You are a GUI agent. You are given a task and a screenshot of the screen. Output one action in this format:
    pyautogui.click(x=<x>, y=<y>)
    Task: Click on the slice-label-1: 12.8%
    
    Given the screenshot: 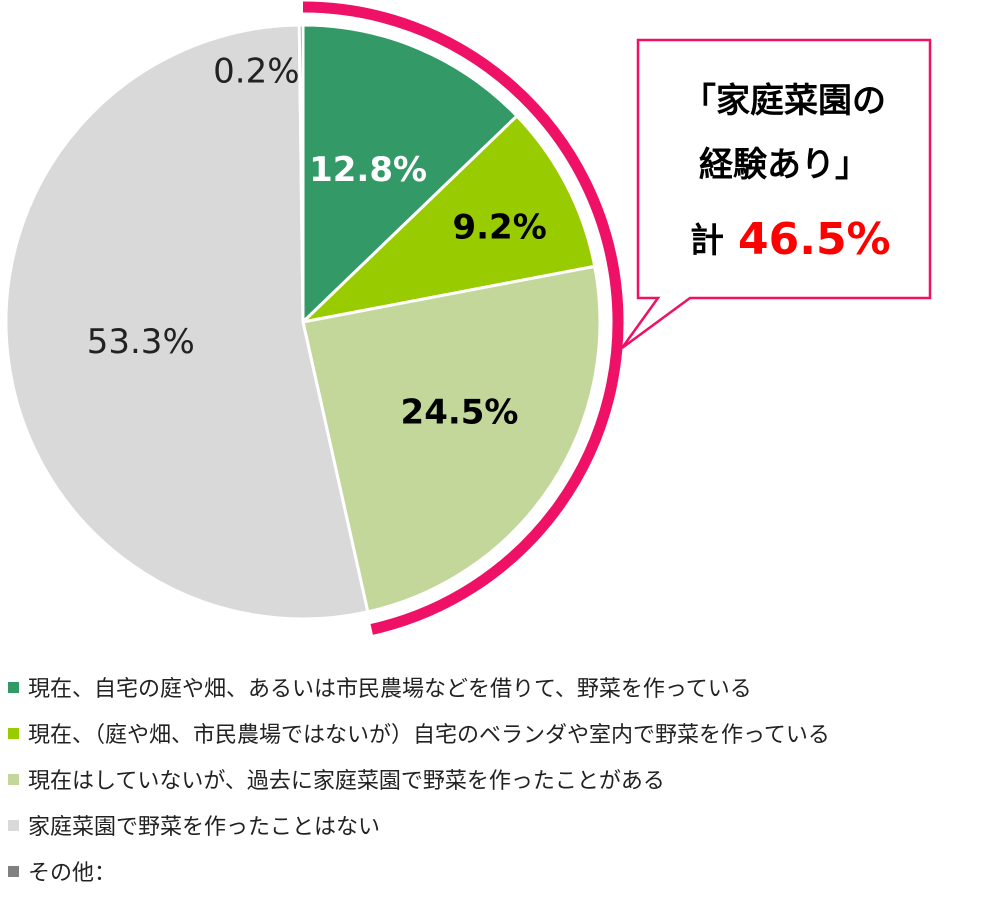 What is the action you would take?
    pyautogui.click(x=368, y=170)
    